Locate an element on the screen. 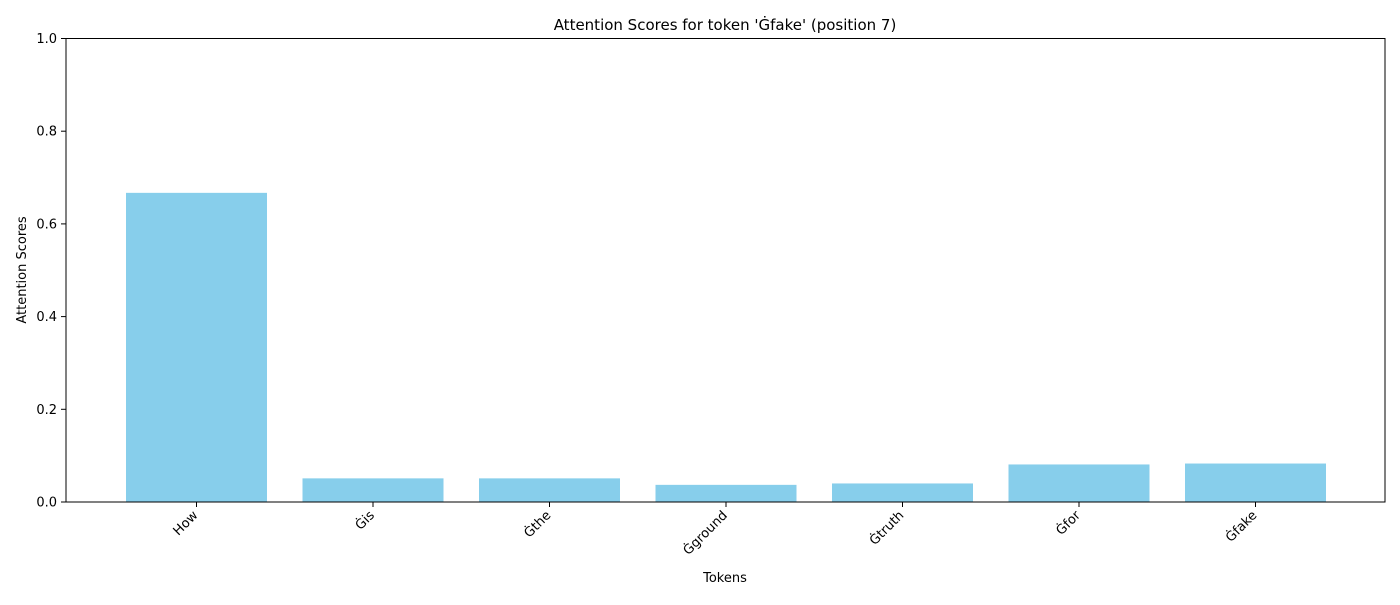 The height and width of the screenshot is (605, 1400). y-tick-label: 1.0 is located at coordinates (46, 39).